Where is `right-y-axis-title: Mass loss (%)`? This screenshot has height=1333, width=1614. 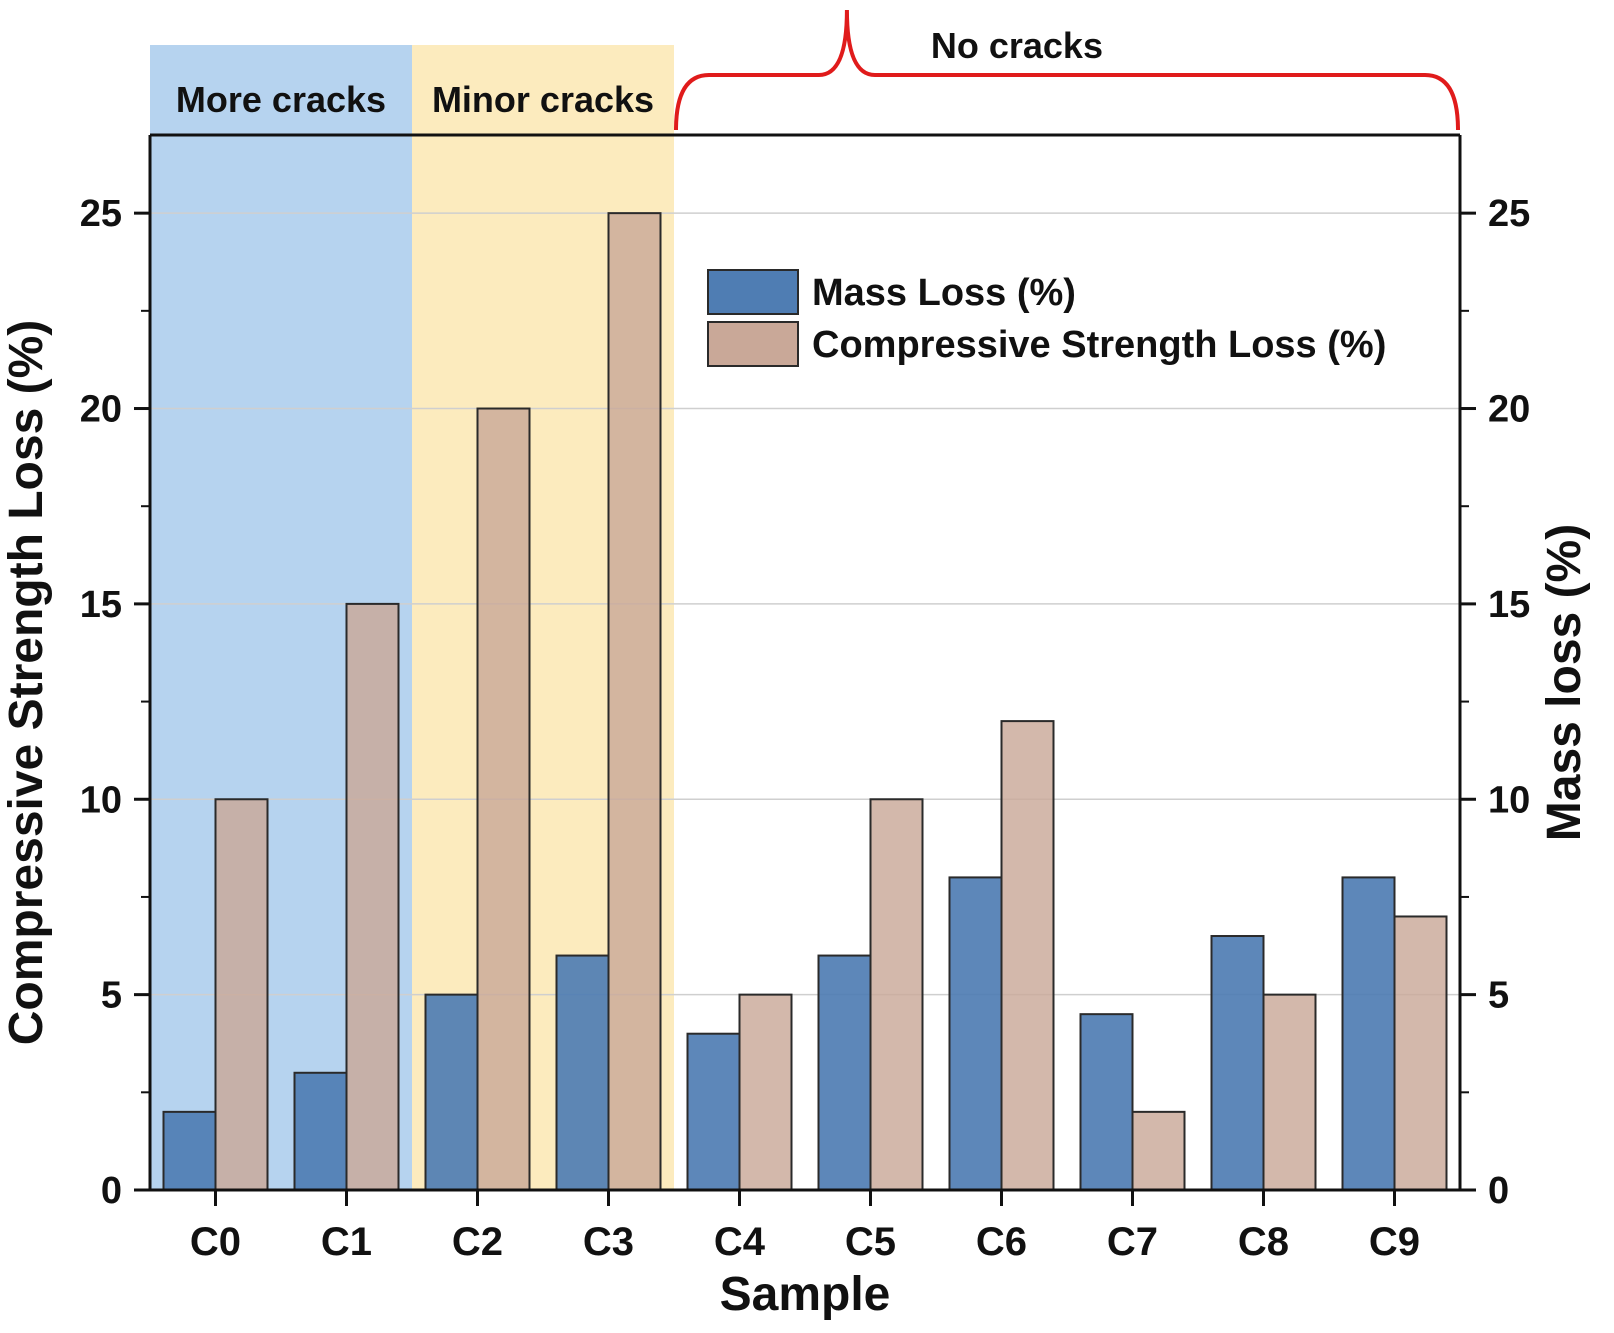 right-y-axis-title: Mass loss (%) is located at coordinates (1564, 682).